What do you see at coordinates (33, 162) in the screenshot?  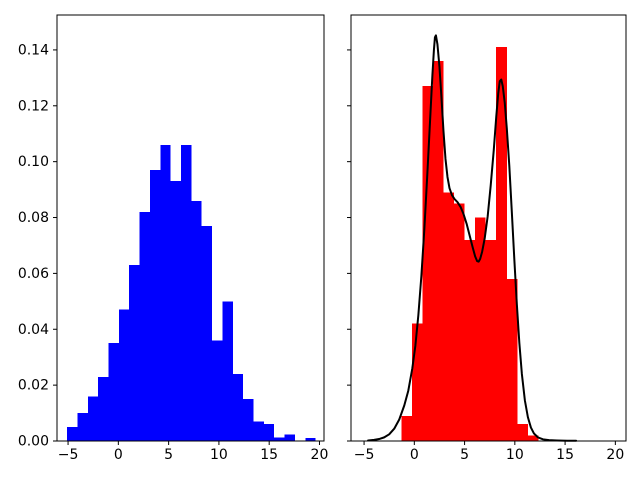 I see `y-tick-label: 0.10` at bounding box center [33, 162].